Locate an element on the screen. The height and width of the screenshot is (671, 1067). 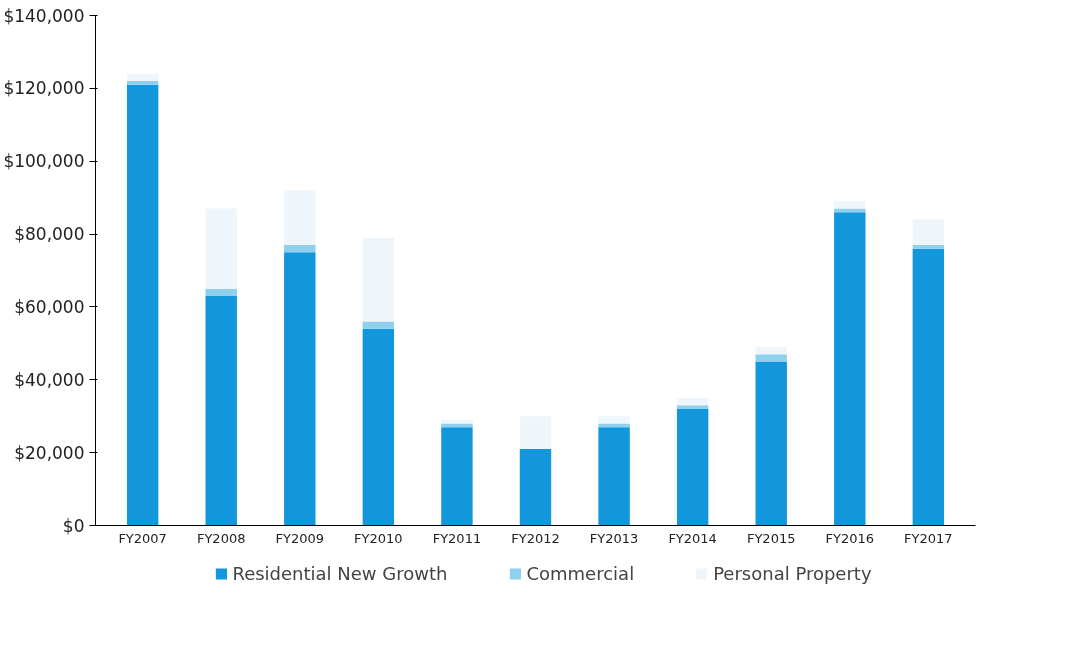
y-tick-label: $60,000 is located at coordinates (49, 306).